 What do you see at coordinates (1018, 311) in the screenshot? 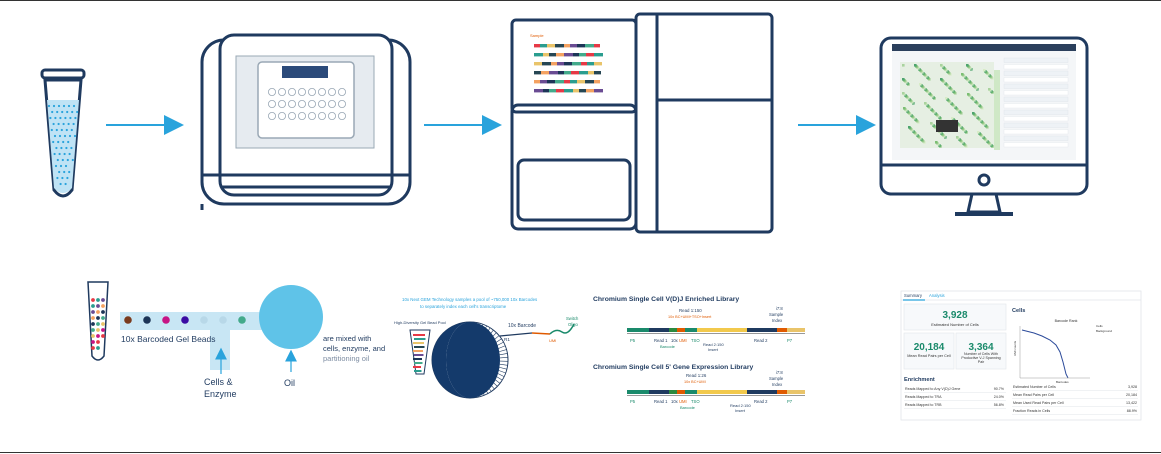
I see `cells-title: Cells` at bounding box center [1018, 311].